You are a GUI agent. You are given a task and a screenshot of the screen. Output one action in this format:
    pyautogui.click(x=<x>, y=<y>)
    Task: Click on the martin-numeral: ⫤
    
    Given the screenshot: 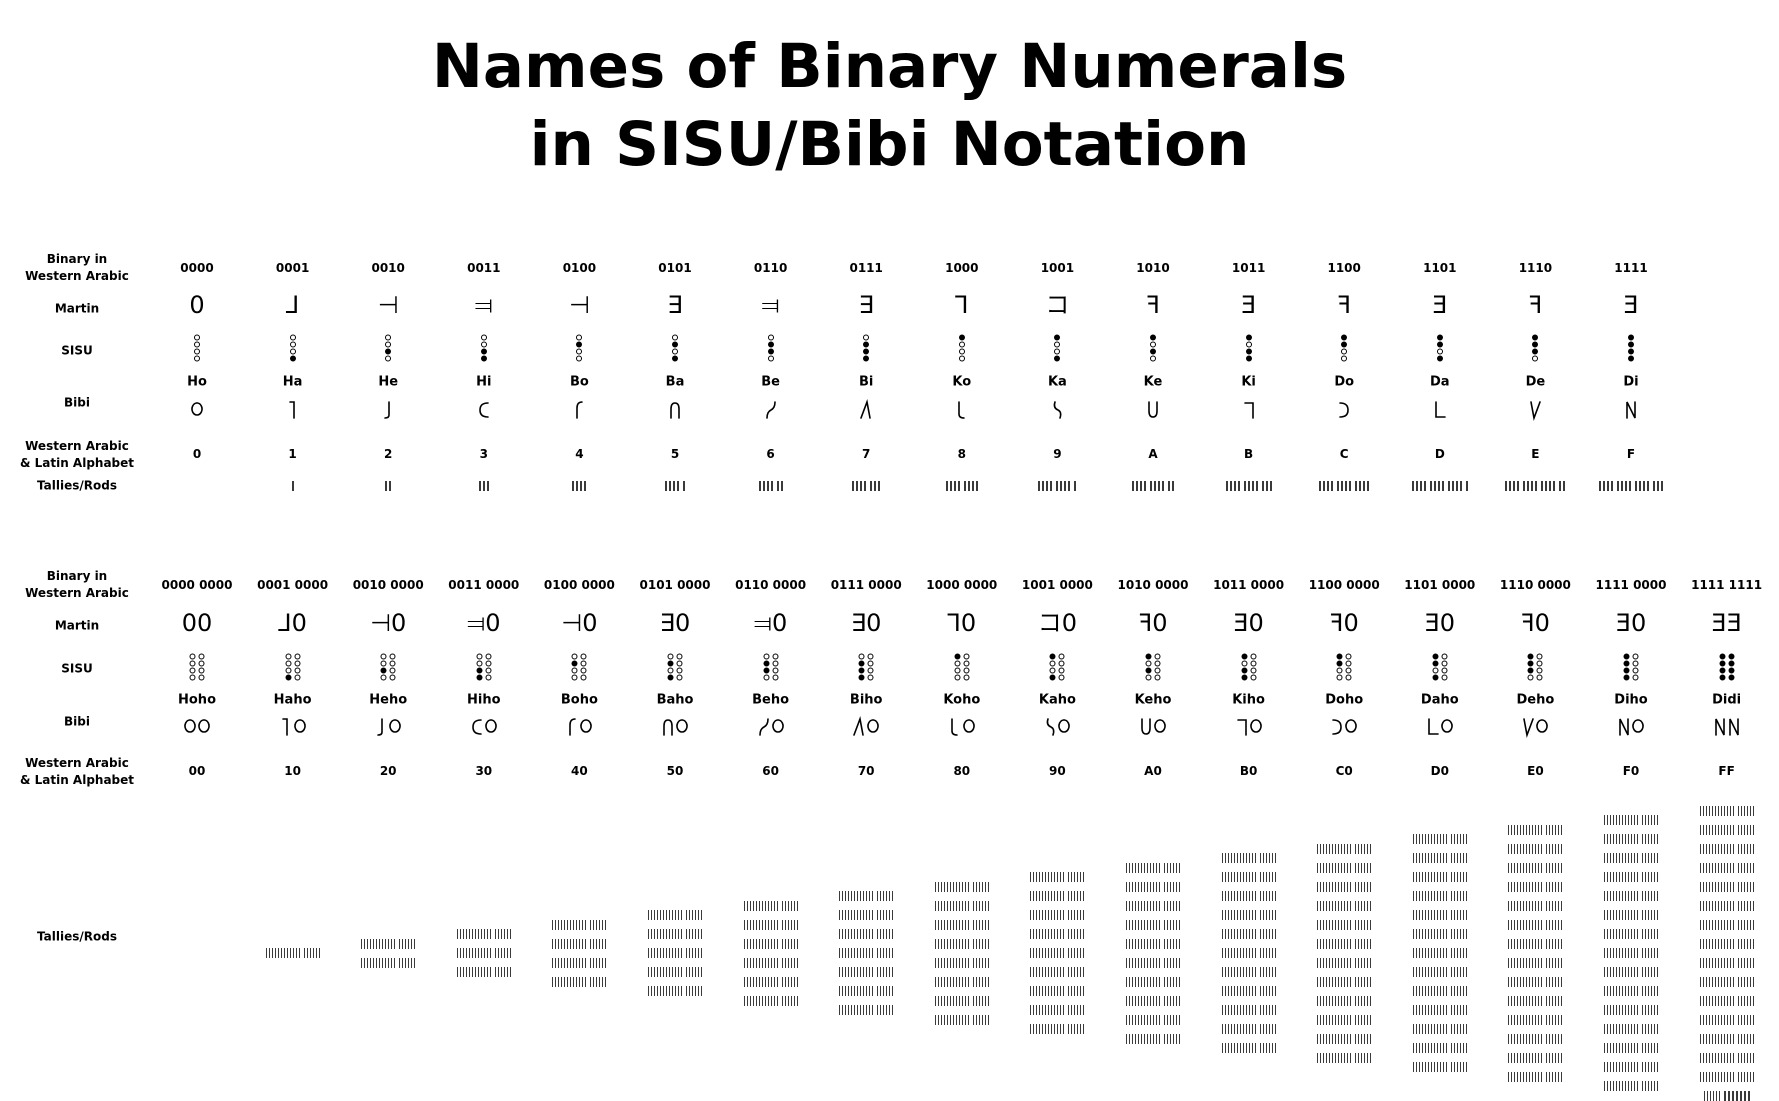 What is the action you would take?
    pyautogui.click(x=770, y=305)
    